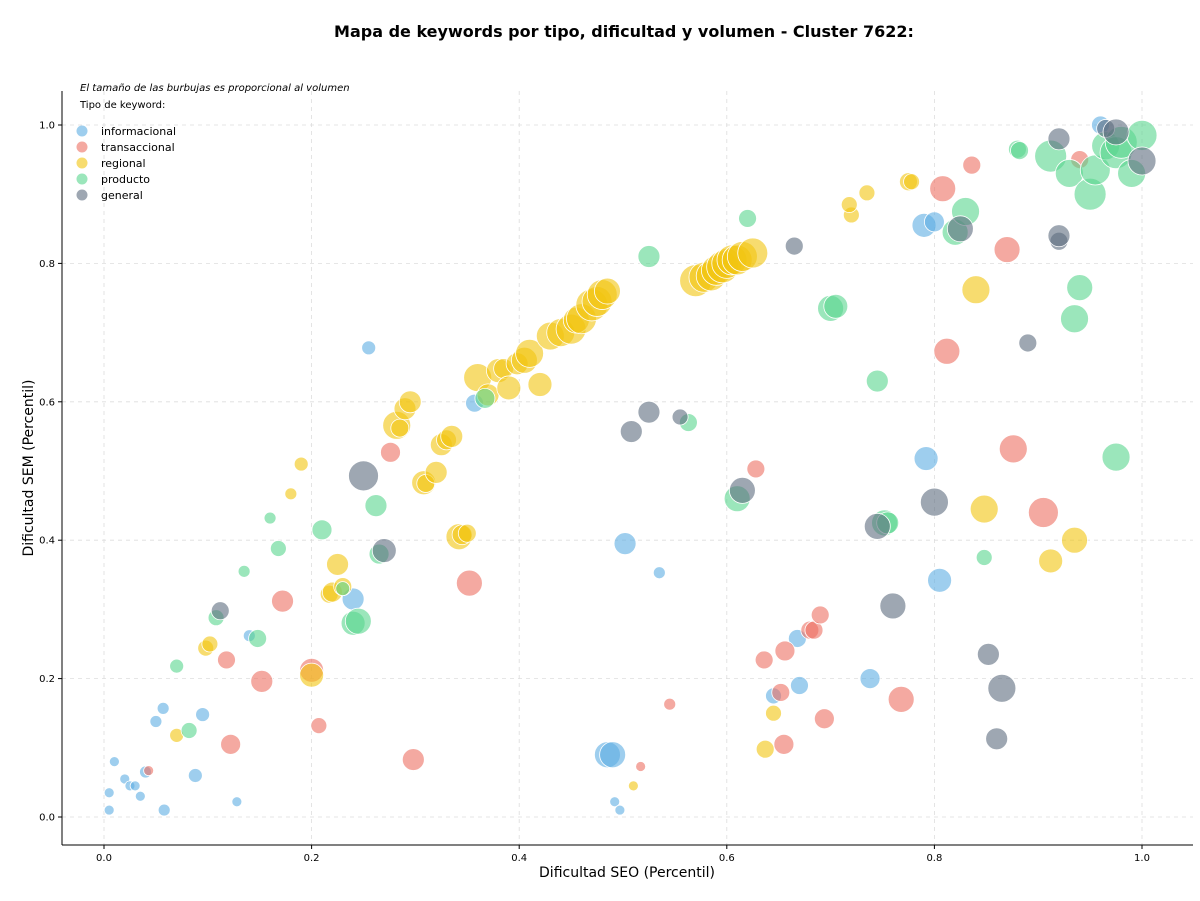 Image resolution: width=1200 pixels, height=901 pixels. Describe the element at coordinates (104, 858) in the screenshot. I see `x-tick-label: 0.0` at that location.